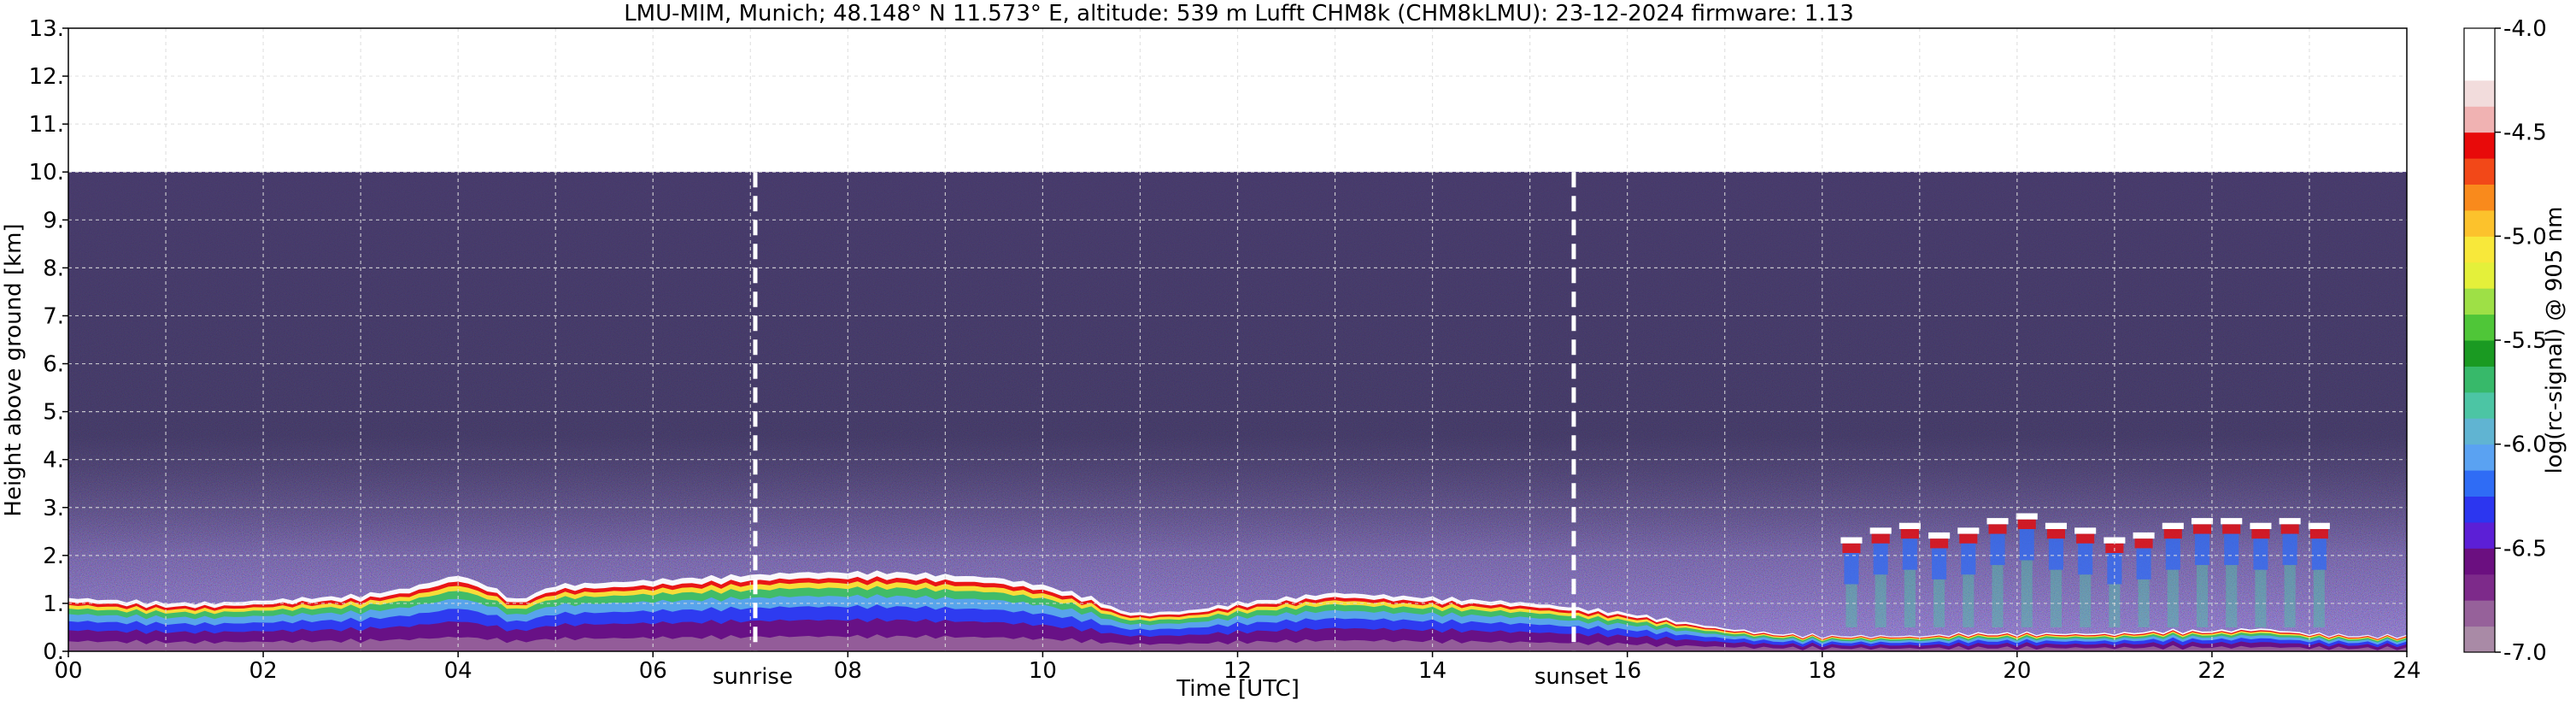  I want to click on x-tick-label: 06, so click(653, 671).